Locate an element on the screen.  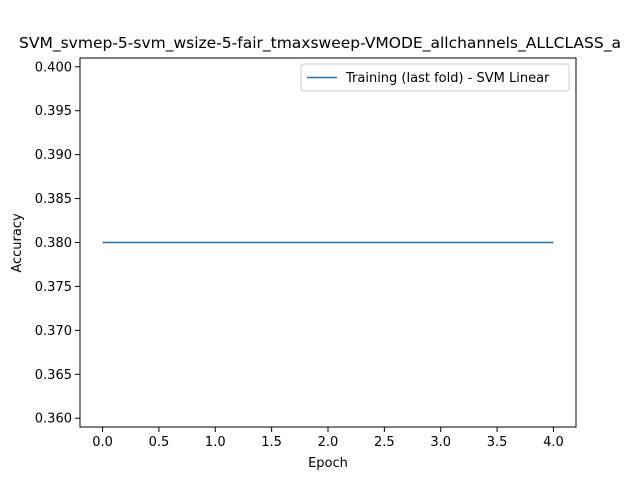
legend-label: Training (last fold) - SVM Linear is located at coordinates (447, 78).